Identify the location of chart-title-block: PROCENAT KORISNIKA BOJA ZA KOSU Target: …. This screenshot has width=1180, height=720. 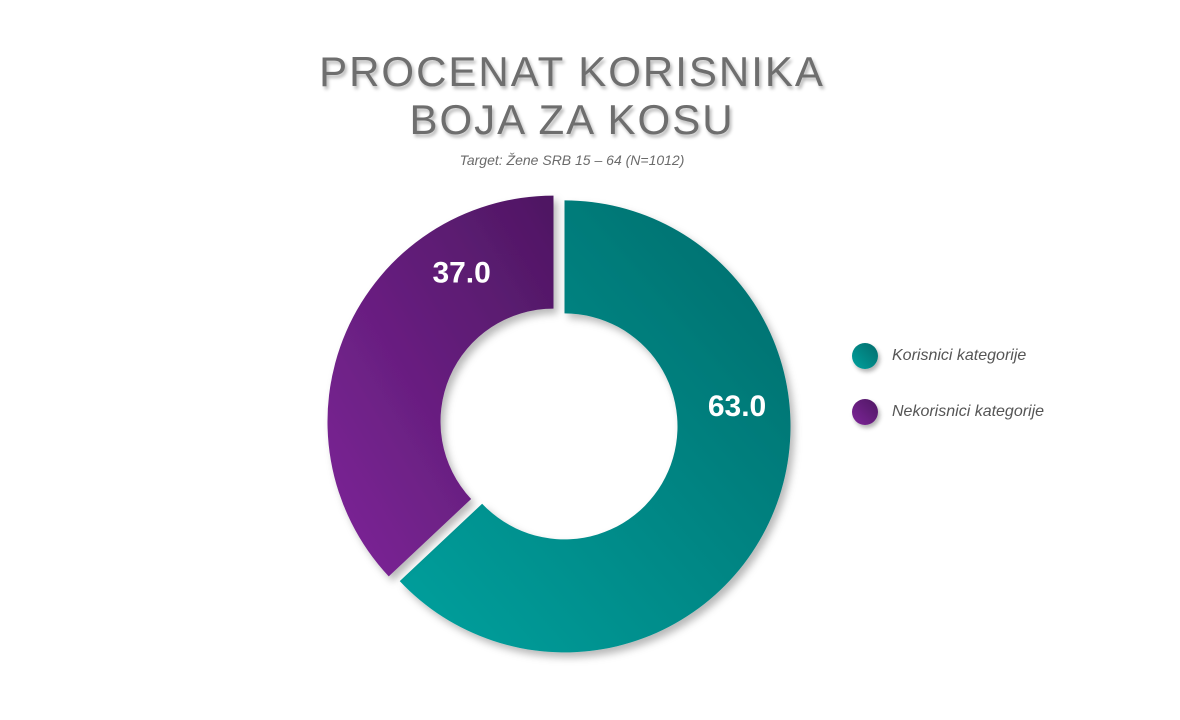
(572, 108).